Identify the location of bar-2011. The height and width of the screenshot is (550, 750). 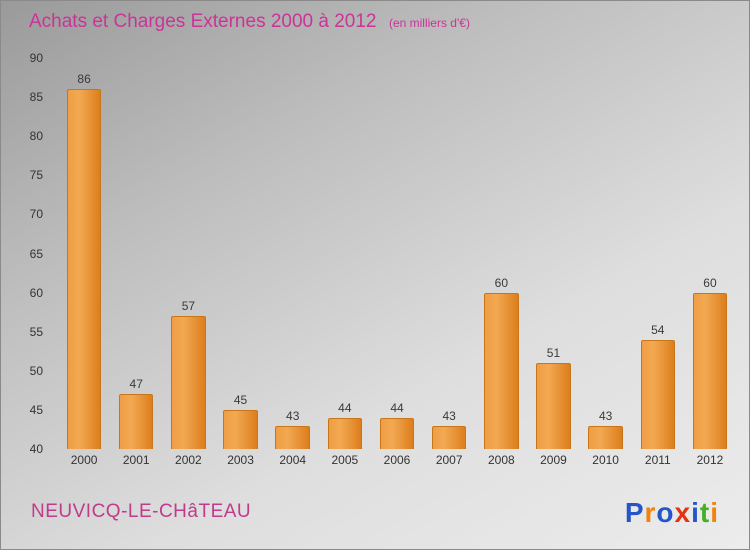
(657, 394).